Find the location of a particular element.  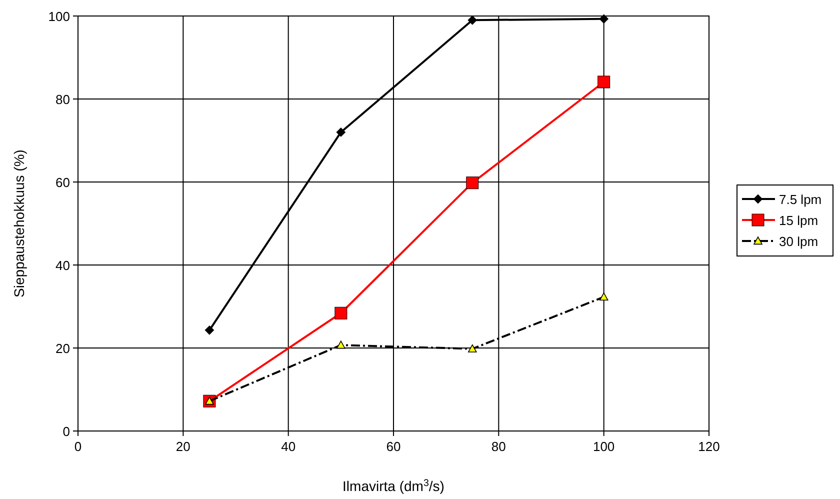

x-tick-label: 20 is located at coordinates (183, 446).